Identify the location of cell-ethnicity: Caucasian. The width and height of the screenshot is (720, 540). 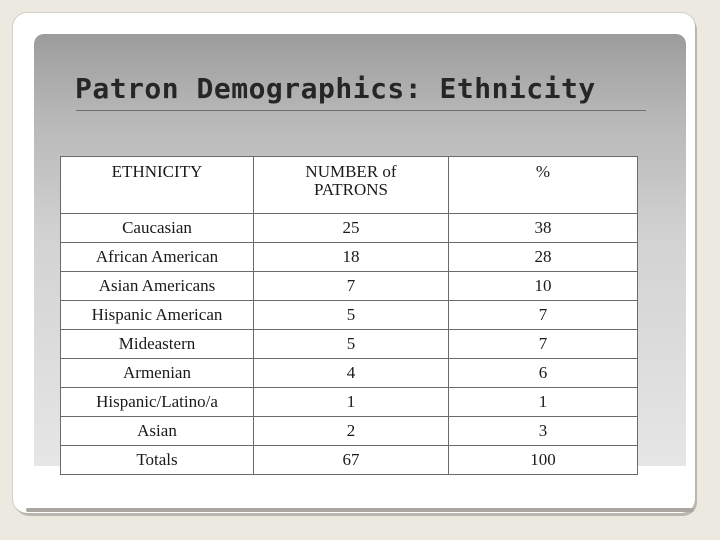
(157, 228).